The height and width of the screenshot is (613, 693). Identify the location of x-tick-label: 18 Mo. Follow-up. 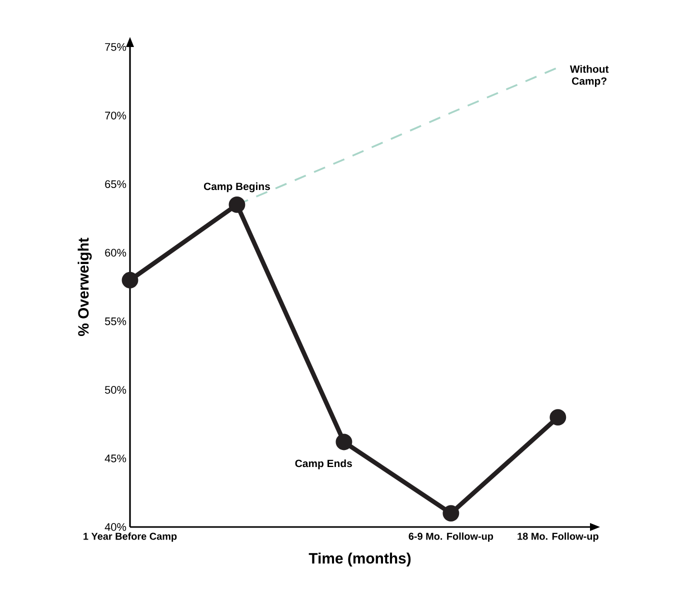
(558, 537).